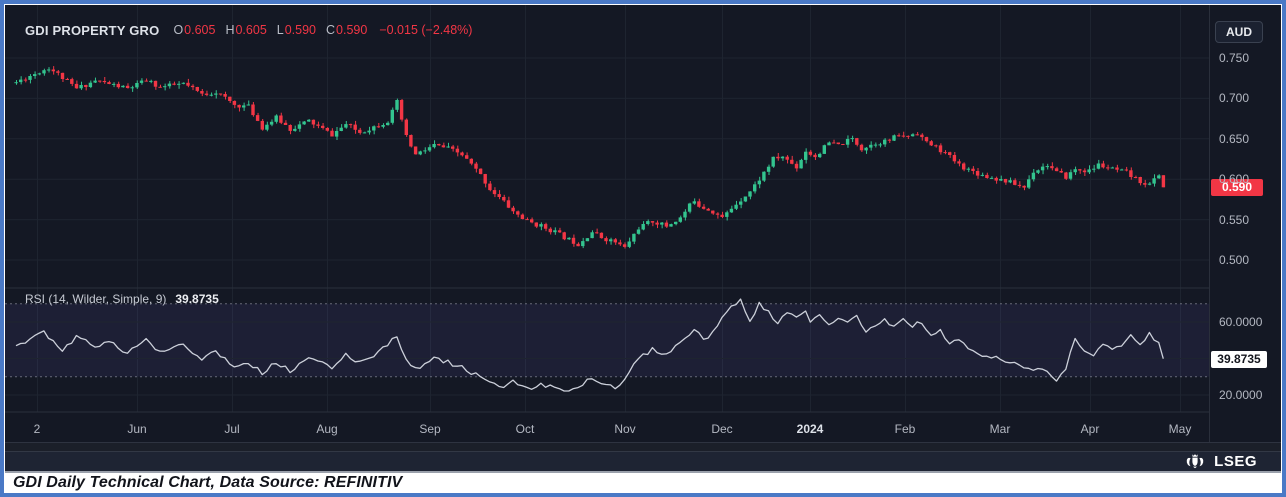  Describe the element at coordinates (300, 30) in the screenshot. I see `low-value: 0.590` at that location.